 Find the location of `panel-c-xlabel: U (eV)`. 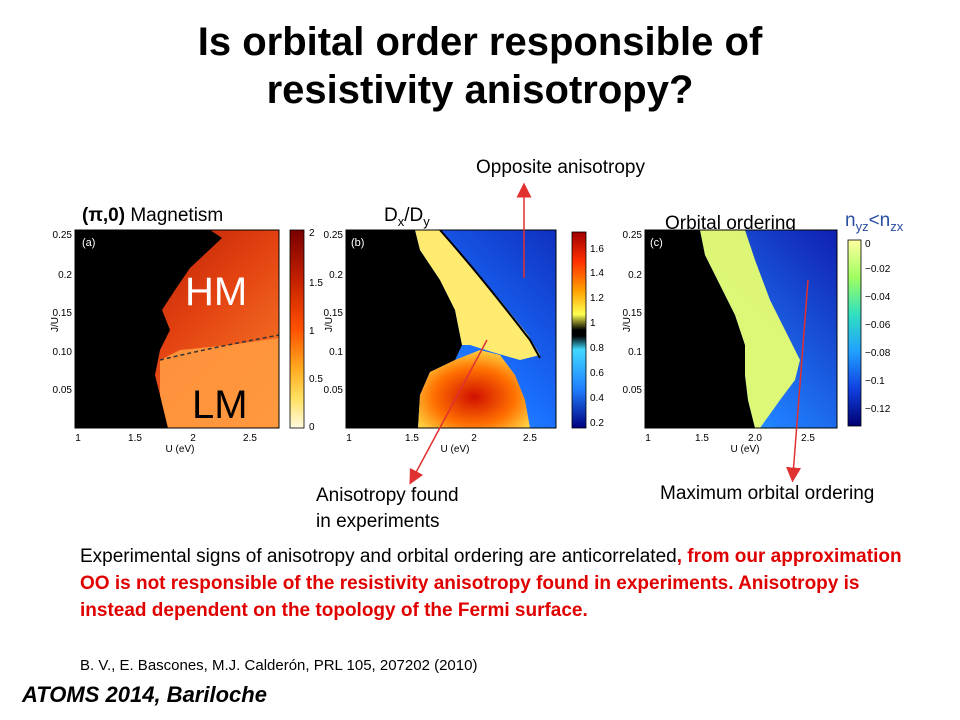

panel-c-xlabel: U (eV) is located at coordinates (745, 449).